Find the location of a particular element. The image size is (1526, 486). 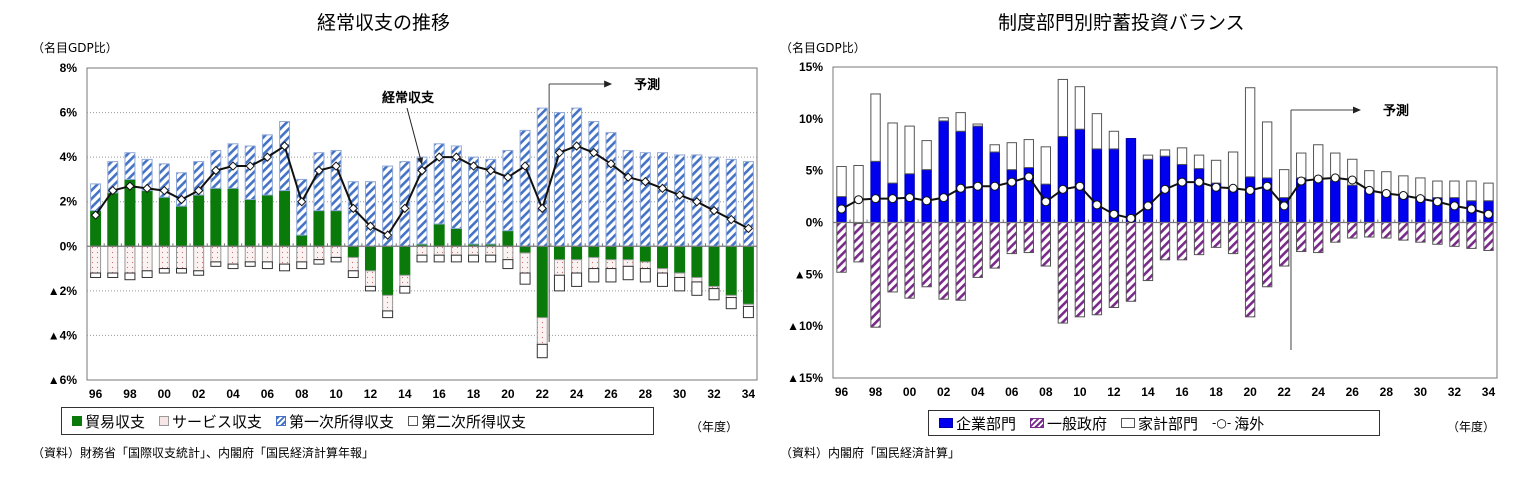

y-tick-label: 8% is located at coordinates (69, 68).